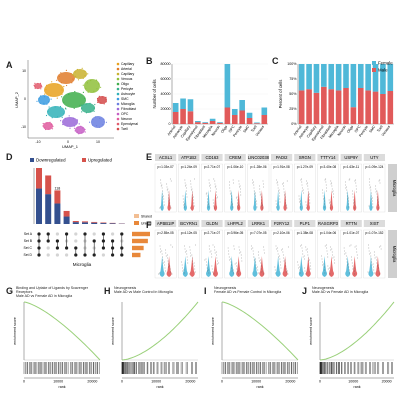  Describe the element at coordinates (37, 142) in the screenshot. I see `umap-xtick: -10` at that location.